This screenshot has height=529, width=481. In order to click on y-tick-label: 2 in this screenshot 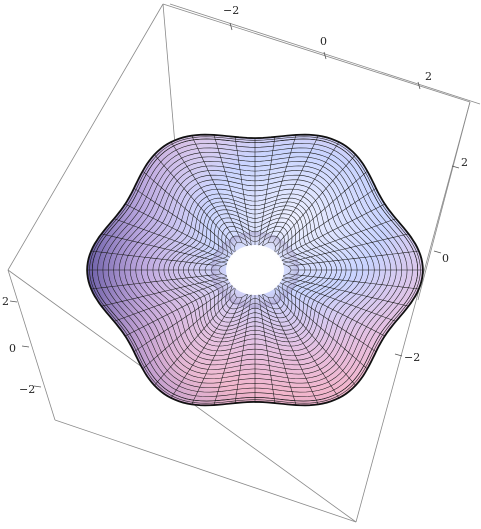, I will do `click(464, 162)`.